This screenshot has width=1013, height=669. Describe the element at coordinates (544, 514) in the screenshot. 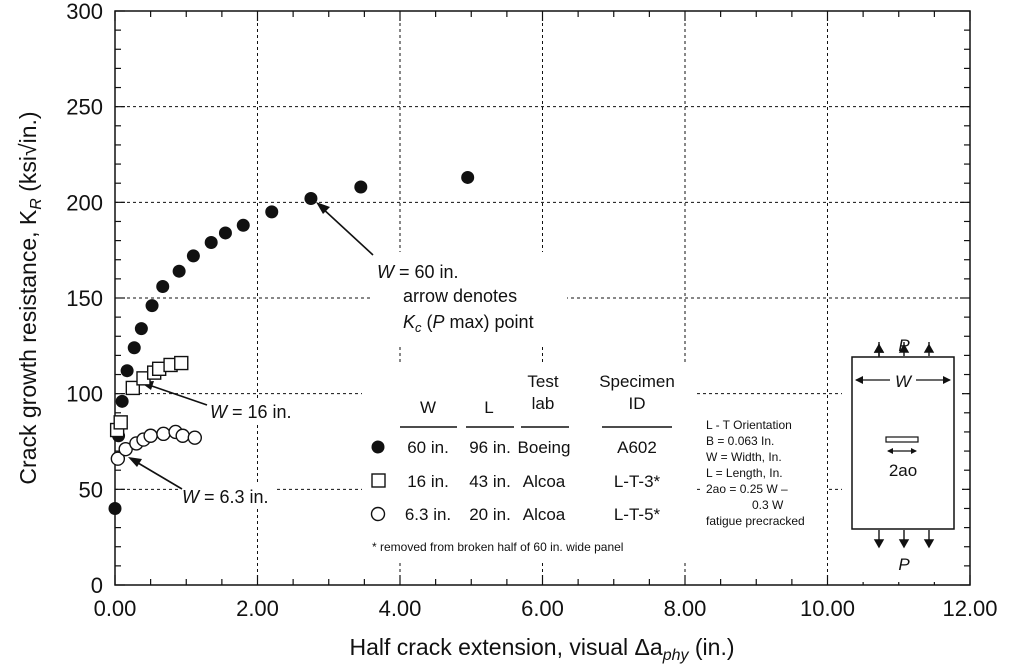

I see `legend-cell-lab-alcoa-2: Alcoa` at that location.